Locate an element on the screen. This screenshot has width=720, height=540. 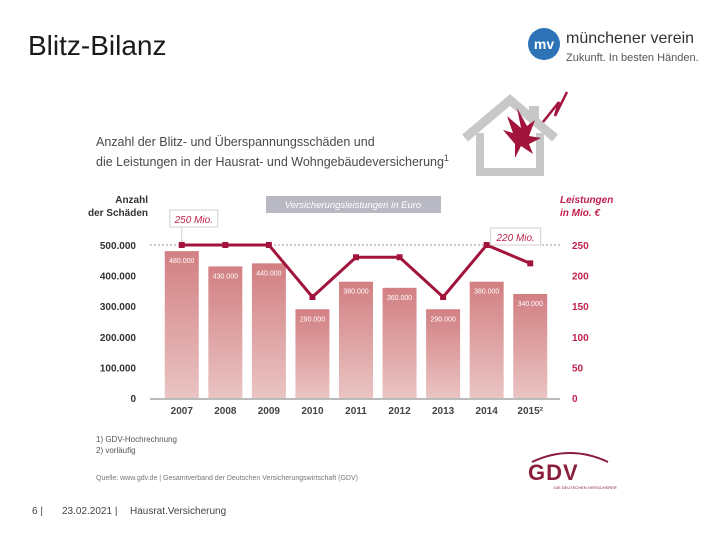
logo-slogan: Zukunft. In besten Händen. is located at coordinates (632, 58).